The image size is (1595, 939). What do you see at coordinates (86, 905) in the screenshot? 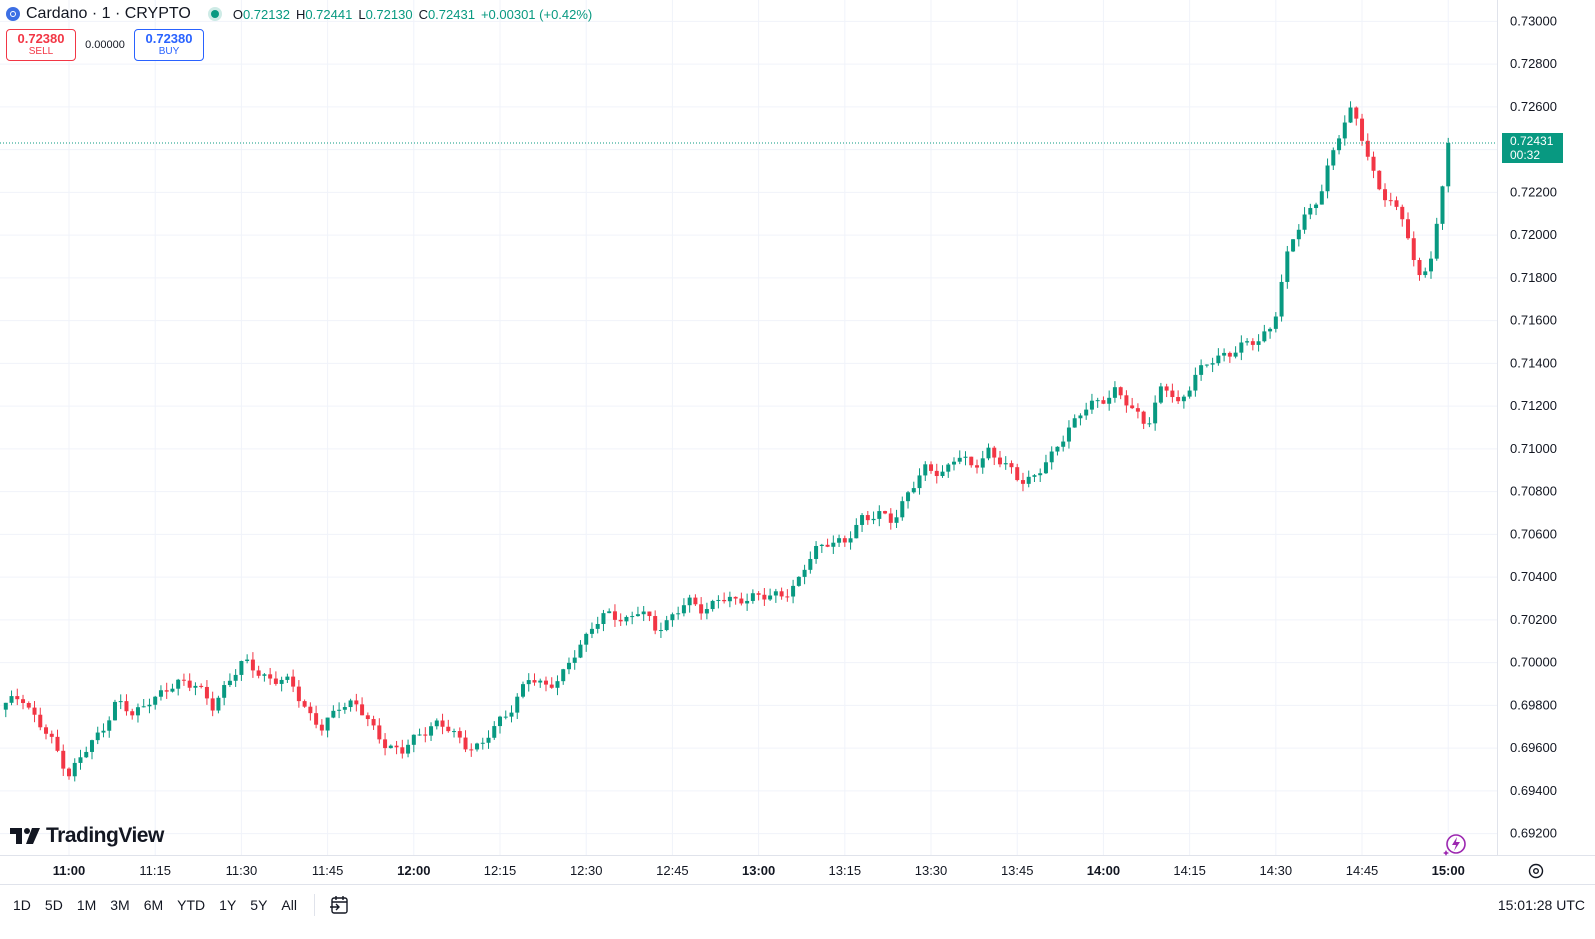
I see `range-1m: 1M` at bounding box center [86, 905].